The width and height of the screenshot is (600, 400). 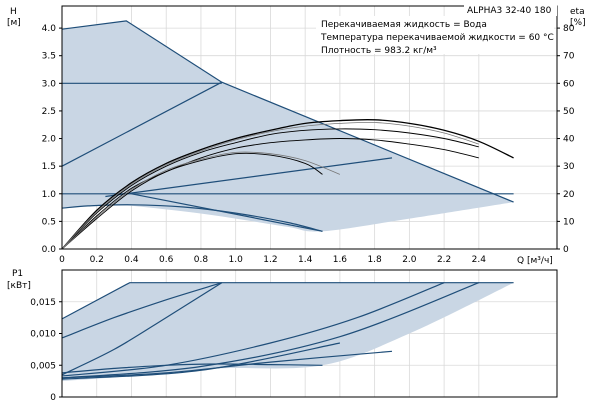 I want to click on right-axis-label: eta, so click(x=577, y=12).